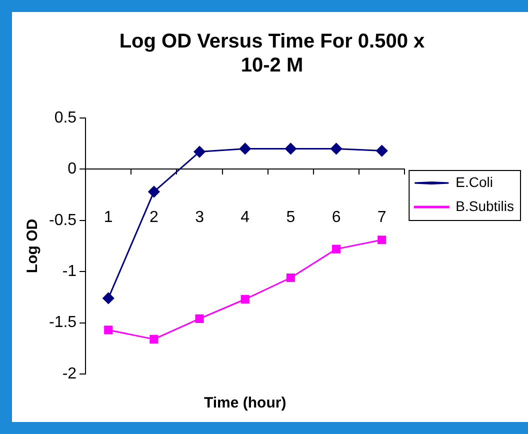 The width and height of the screenshot is (528, 434). I want to click on x-axis-title: Time (hour), so click(245, 403).